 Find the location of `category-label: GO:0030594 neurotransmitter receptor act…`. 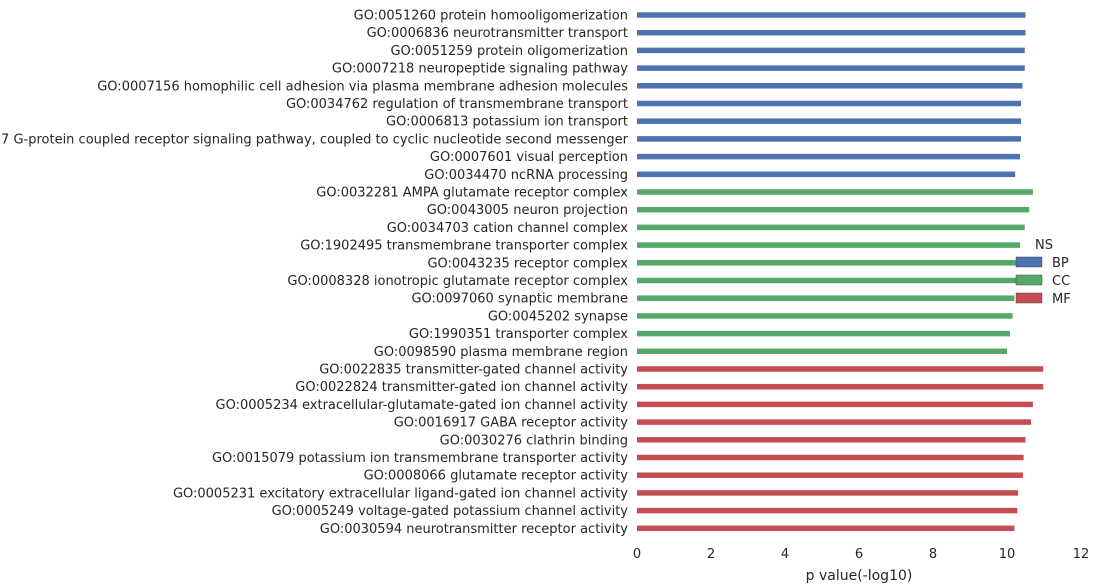

category-label: GO:0030594 neurotransmitter receptor act… is located at coordinates (474, 529).